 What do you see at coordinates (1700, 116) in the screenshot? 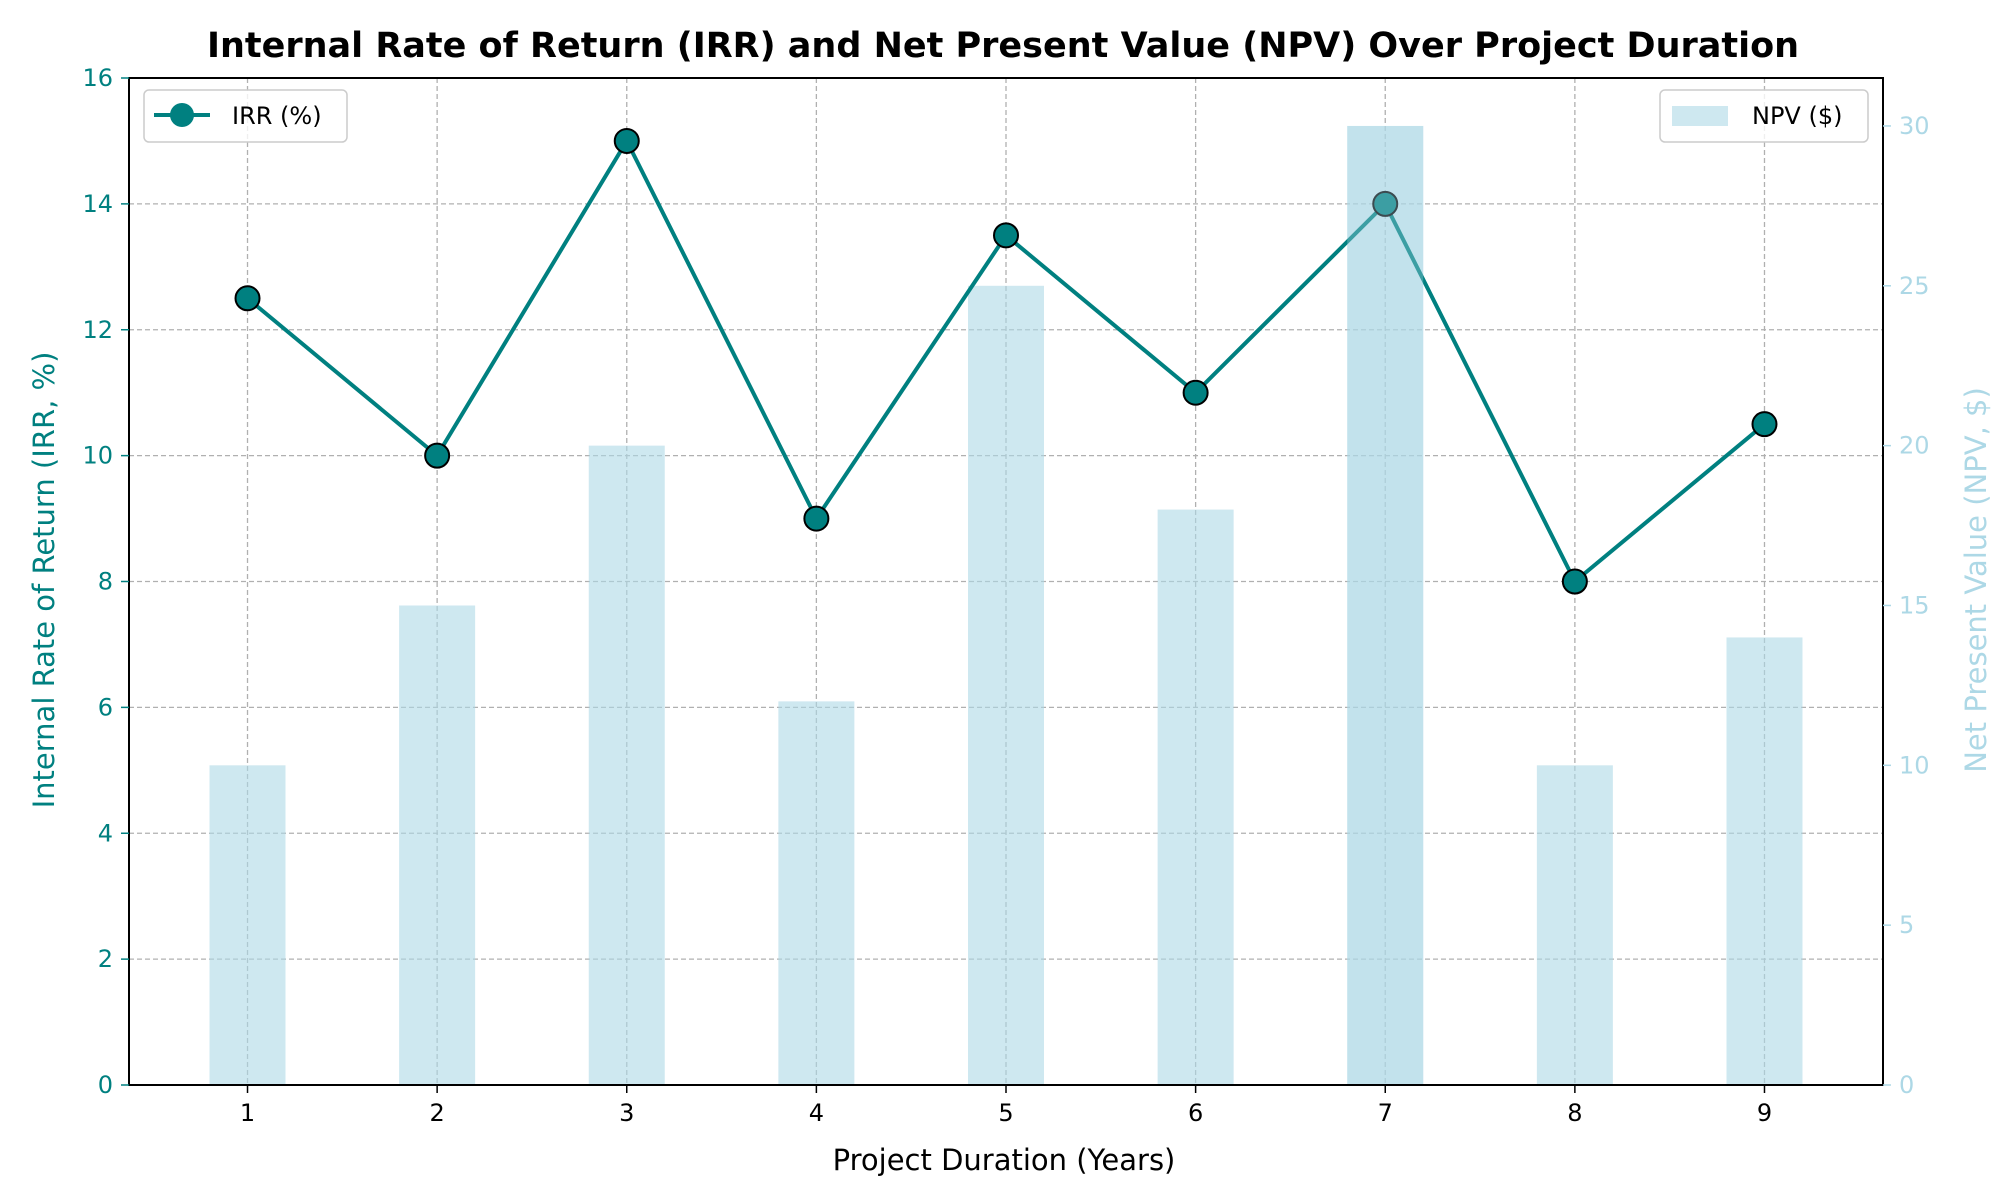
I see `legend-npv-swatch` at bounding box center [1700, 116].